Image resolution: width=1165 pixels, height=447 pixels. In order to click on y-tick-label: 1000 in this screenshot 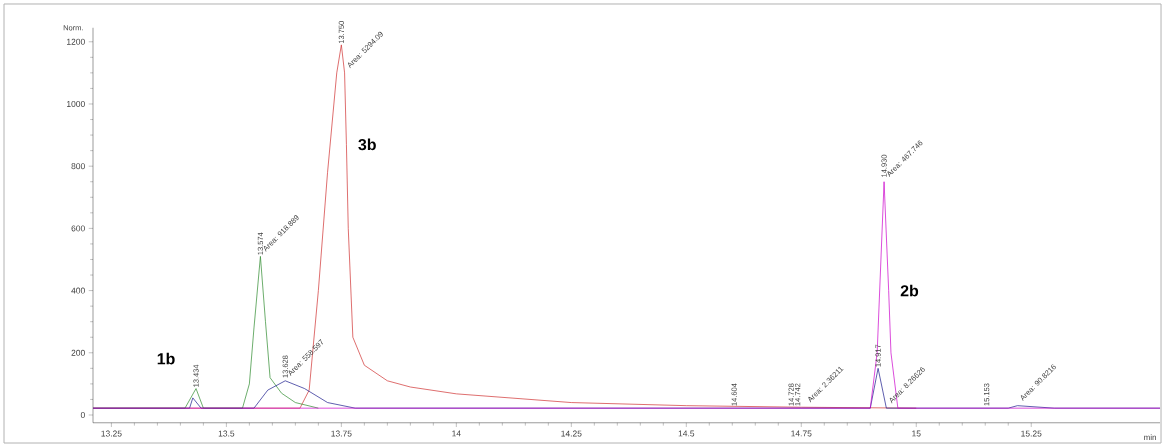, I will do `click(76, 103)`.